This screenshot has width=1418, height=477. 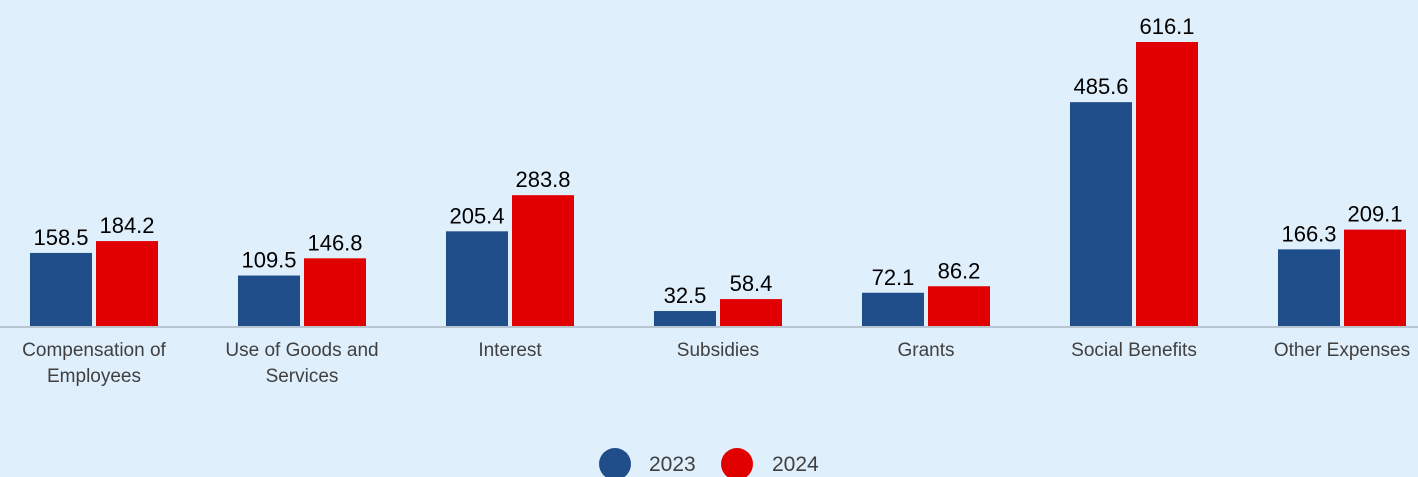 I want to click on value-label-2023-3: 32.5, so click(x=685, y=295).